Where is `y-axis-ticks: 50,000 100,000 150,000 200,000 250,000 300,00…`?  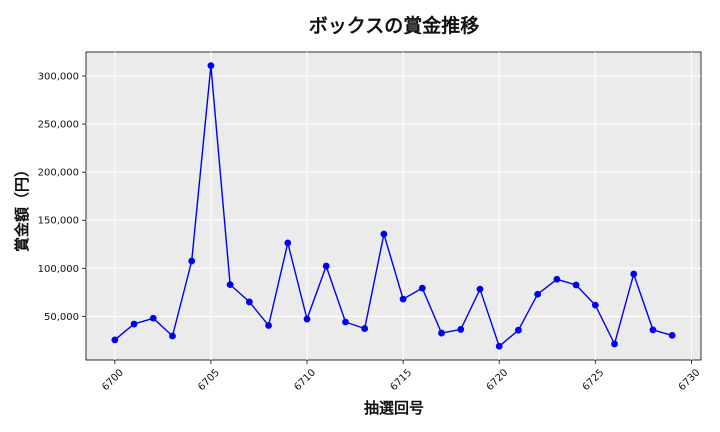
y-axis-ticks: 50,000 100,000 150,000 200,000 250,000 300,00… is located at coordinates (62, 197).